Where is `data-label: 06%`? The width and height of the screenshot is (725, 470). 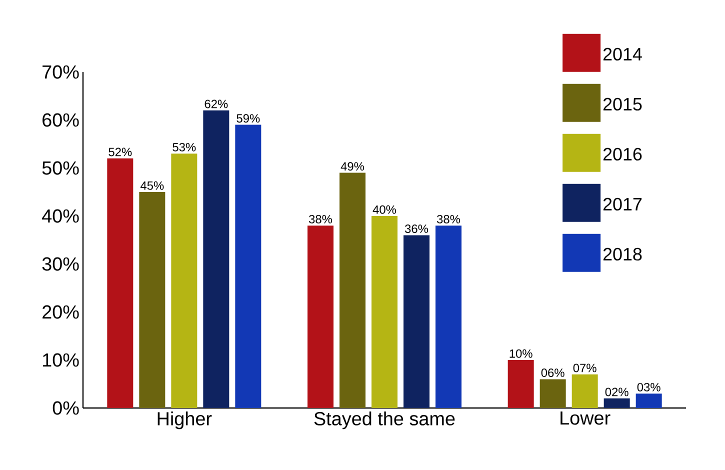 data-label: 06% is located at coordinates (552, 372).